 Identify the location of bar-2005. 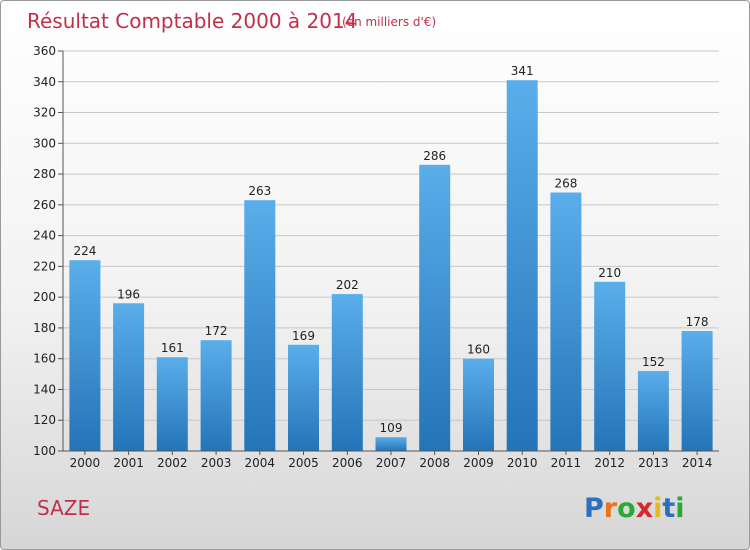
(303, 397).